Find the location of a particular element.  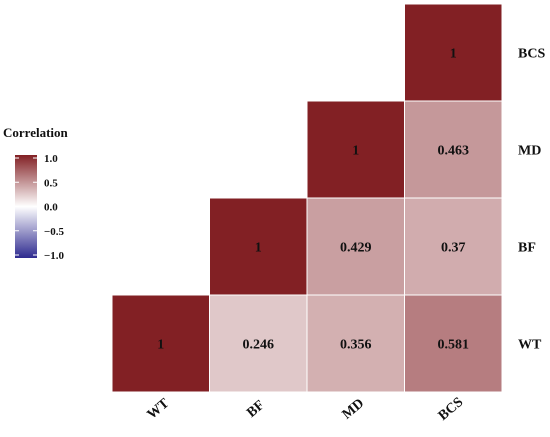

heatmap-cell-bf-md: 0.429 is located at coordinates (355, 246).